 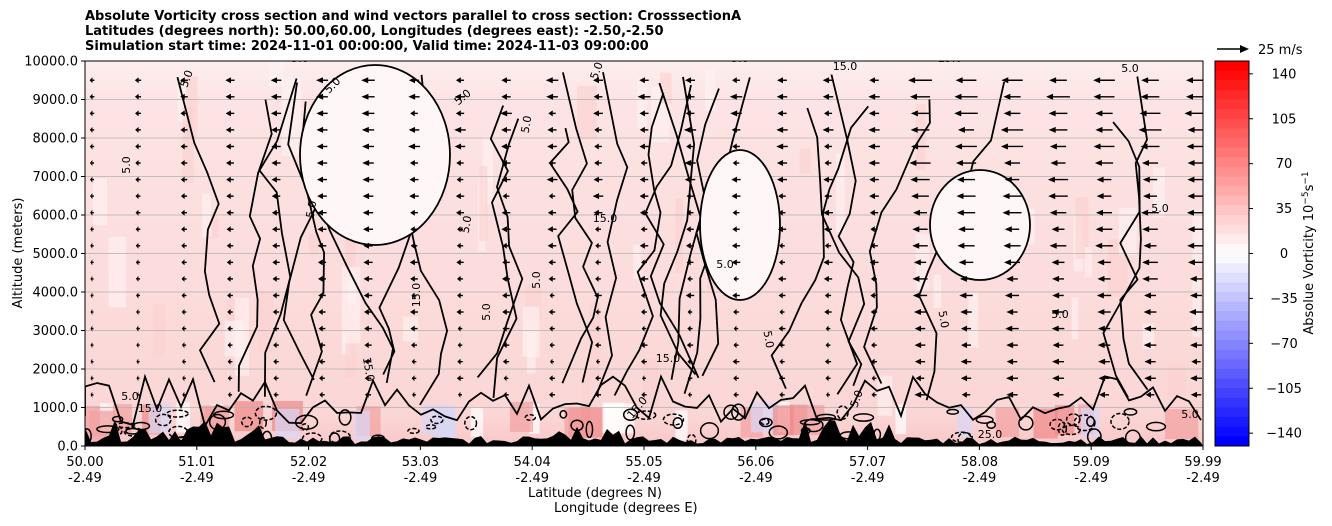 I want to click on x-tick-latitude: 58.08, so click(x=979, y=462).